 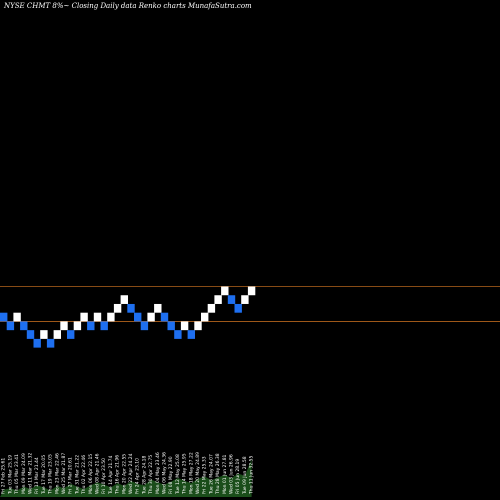 What do you see at coordinates (57, 473) in the screenshot?
I see `date-label: Mon 23 Mar 22.46` at bounding box center [57, 473].